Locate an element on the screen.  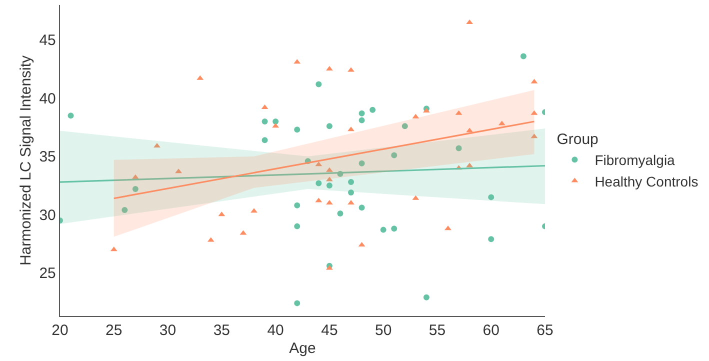
y-tick-label: 45 is located at coordinates (47, 41).